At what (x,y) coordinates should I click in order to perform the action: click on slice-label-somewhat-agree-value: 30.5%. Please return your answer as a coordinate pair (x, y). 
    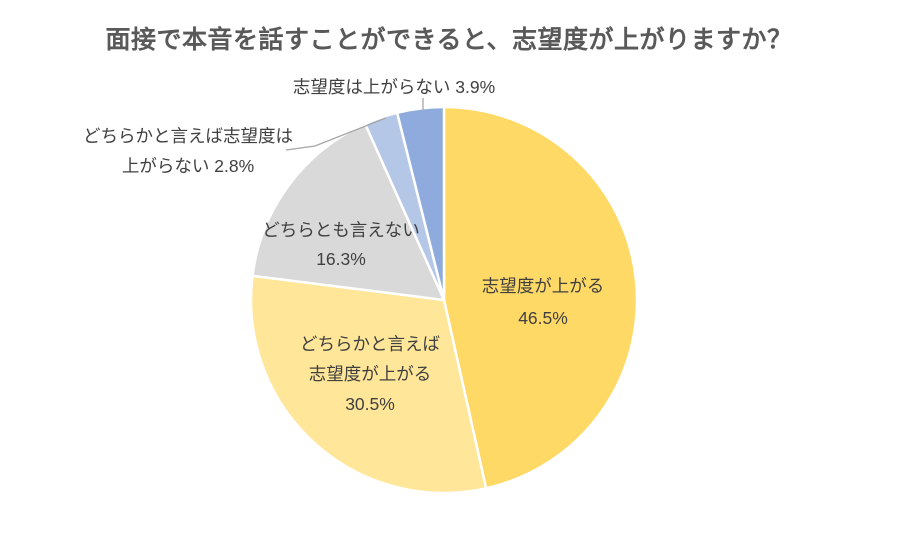
    Looking at the image, I should click on (370, 404).